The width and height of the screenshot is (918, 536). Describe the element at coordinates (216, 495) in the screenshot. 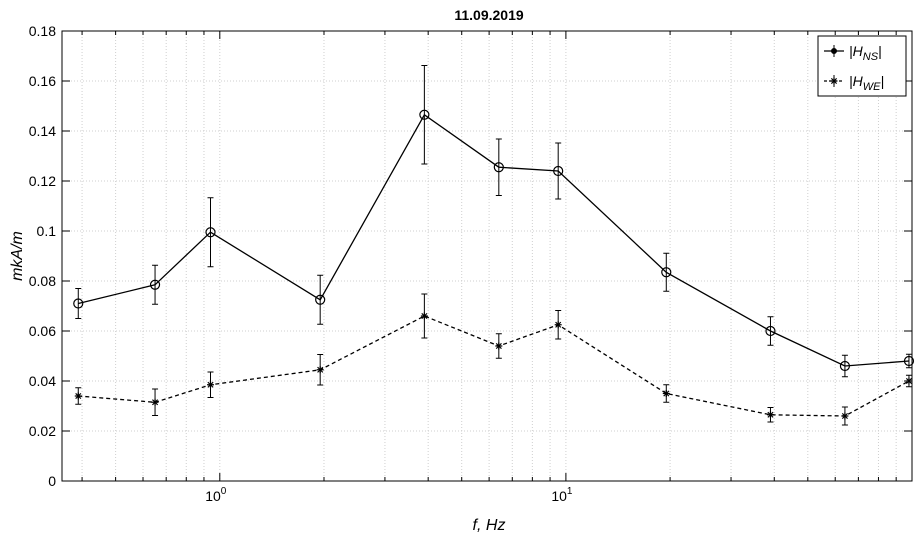

I see `x-tick-label: 10⁰` at that location.